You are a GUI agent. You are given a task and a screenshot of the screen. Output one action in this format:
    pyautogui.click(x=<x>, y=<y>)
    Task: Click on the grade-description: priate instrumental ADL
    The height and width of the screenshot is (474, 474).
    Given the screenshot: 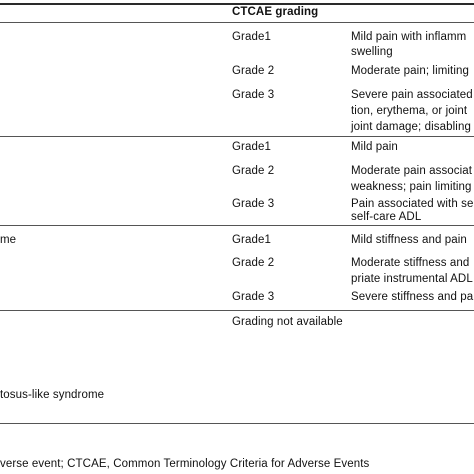 What is the action you would take?
    pyautogui.click(x=412, y=279)
    